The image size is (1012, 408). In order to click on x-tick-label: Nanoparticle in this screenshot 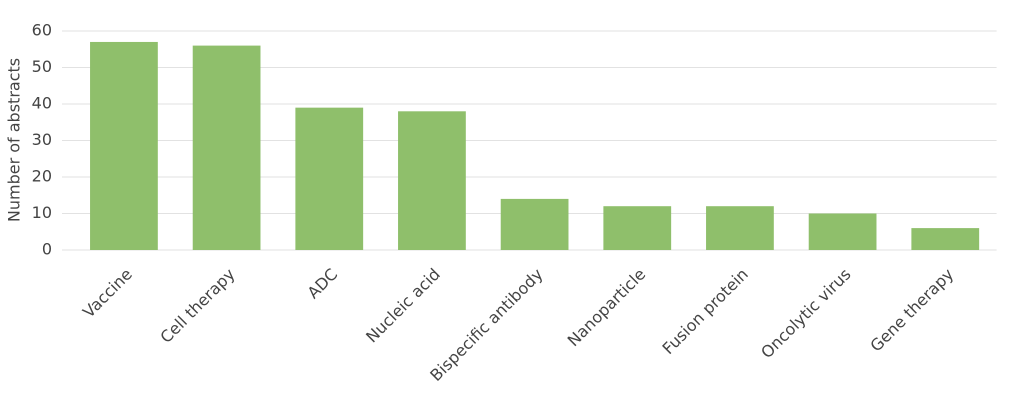, I will do `click(607, 308)`.